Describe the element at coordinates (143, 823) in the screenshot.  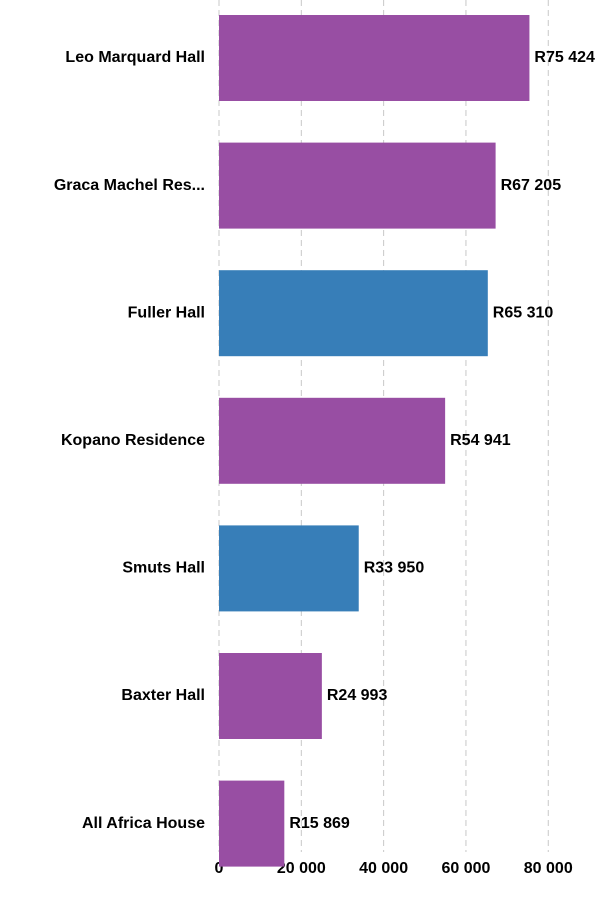
I see `y-tick-label: All Africa House` at that location.